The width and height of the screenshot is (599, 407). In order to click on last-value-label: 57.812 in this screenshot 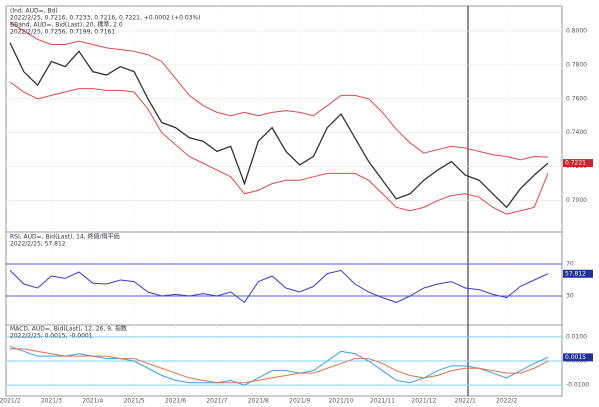, I will do `click(575, 273)`.